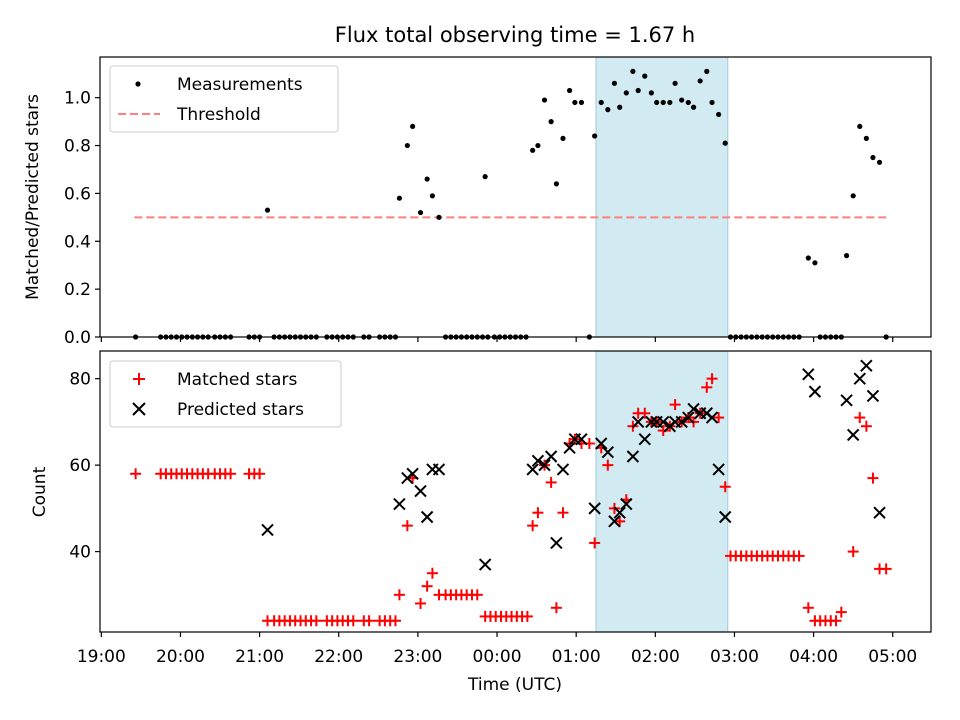 This screenshot has height=720, width=960. I want to click on x-tick-label: 19:00, so click(101, 657).